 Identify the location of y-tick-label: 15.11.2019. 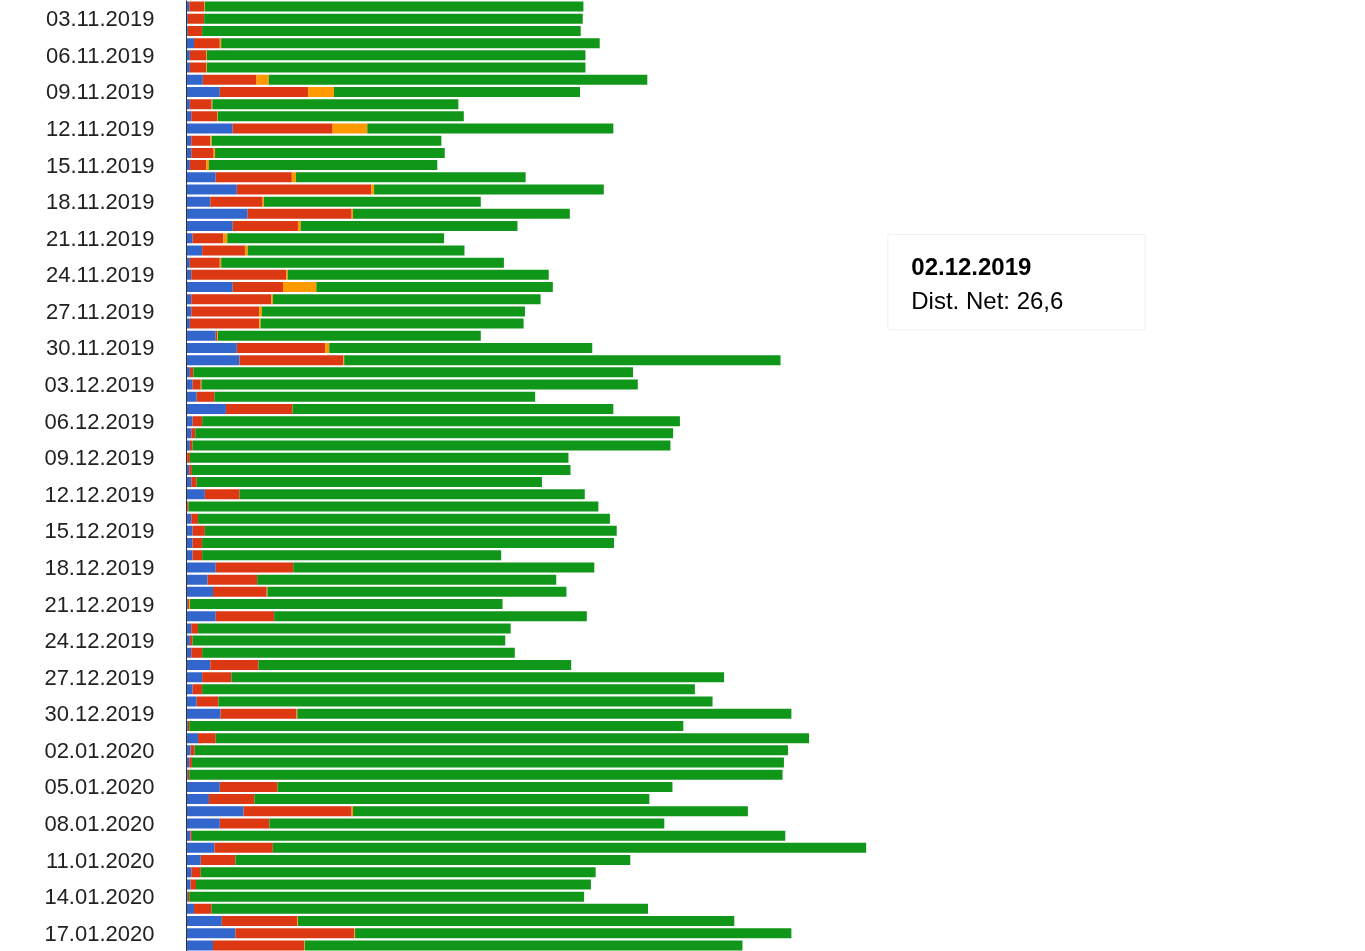
(100, 165).